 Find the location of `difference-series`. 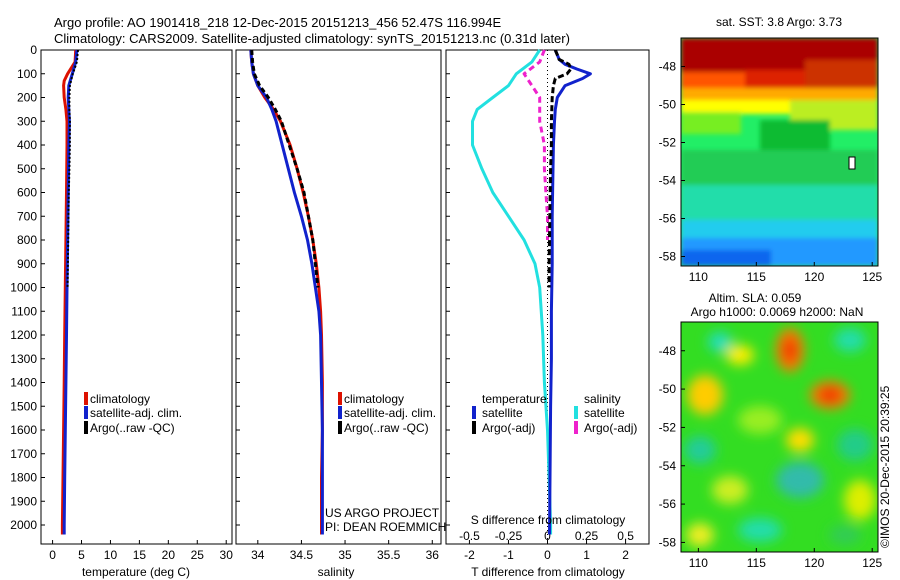

difference-series is located at coordinates (531, 296).